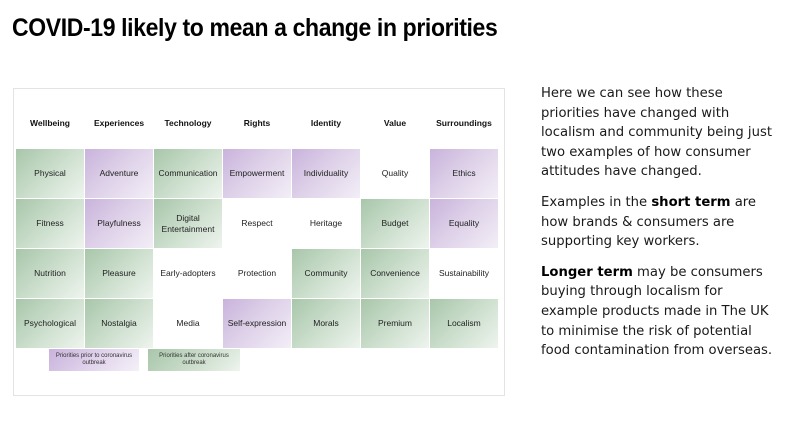 This screenshot has height=423, width=792. I want to click on column-header: Experiences, so click(119, 123).